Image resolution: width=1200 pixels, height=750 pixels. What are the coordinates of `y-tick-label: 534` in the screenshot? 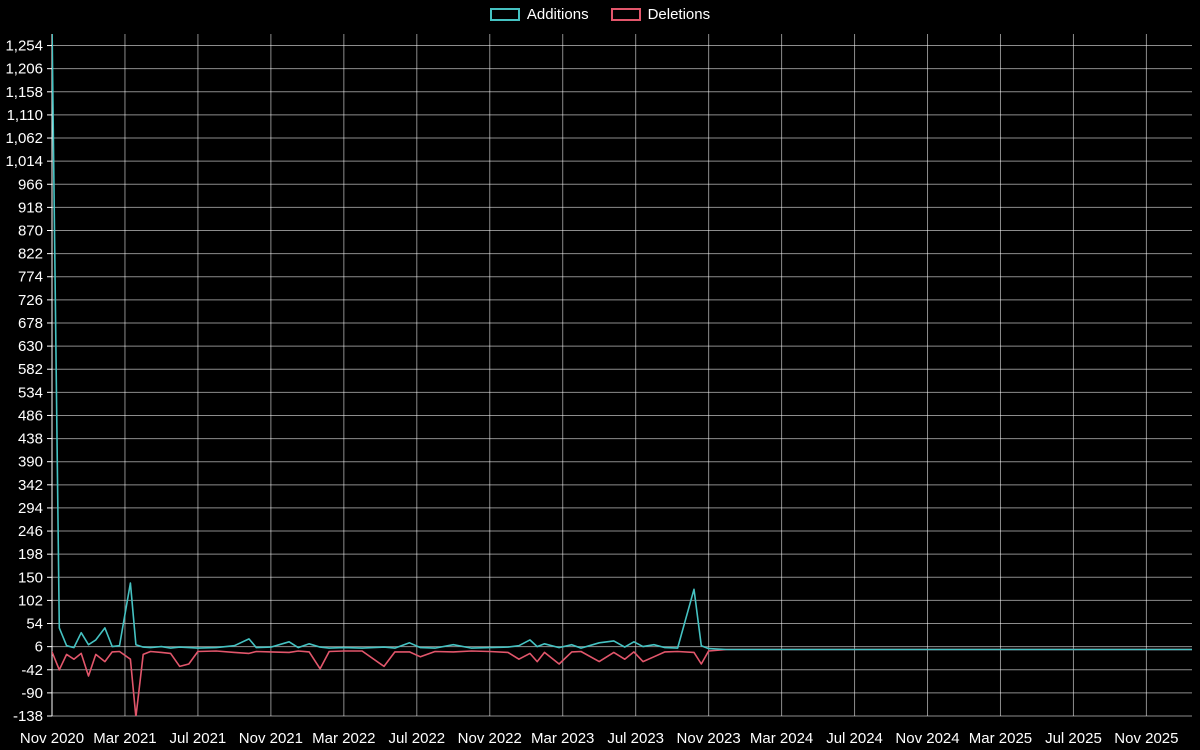 It's located at (30, 392).